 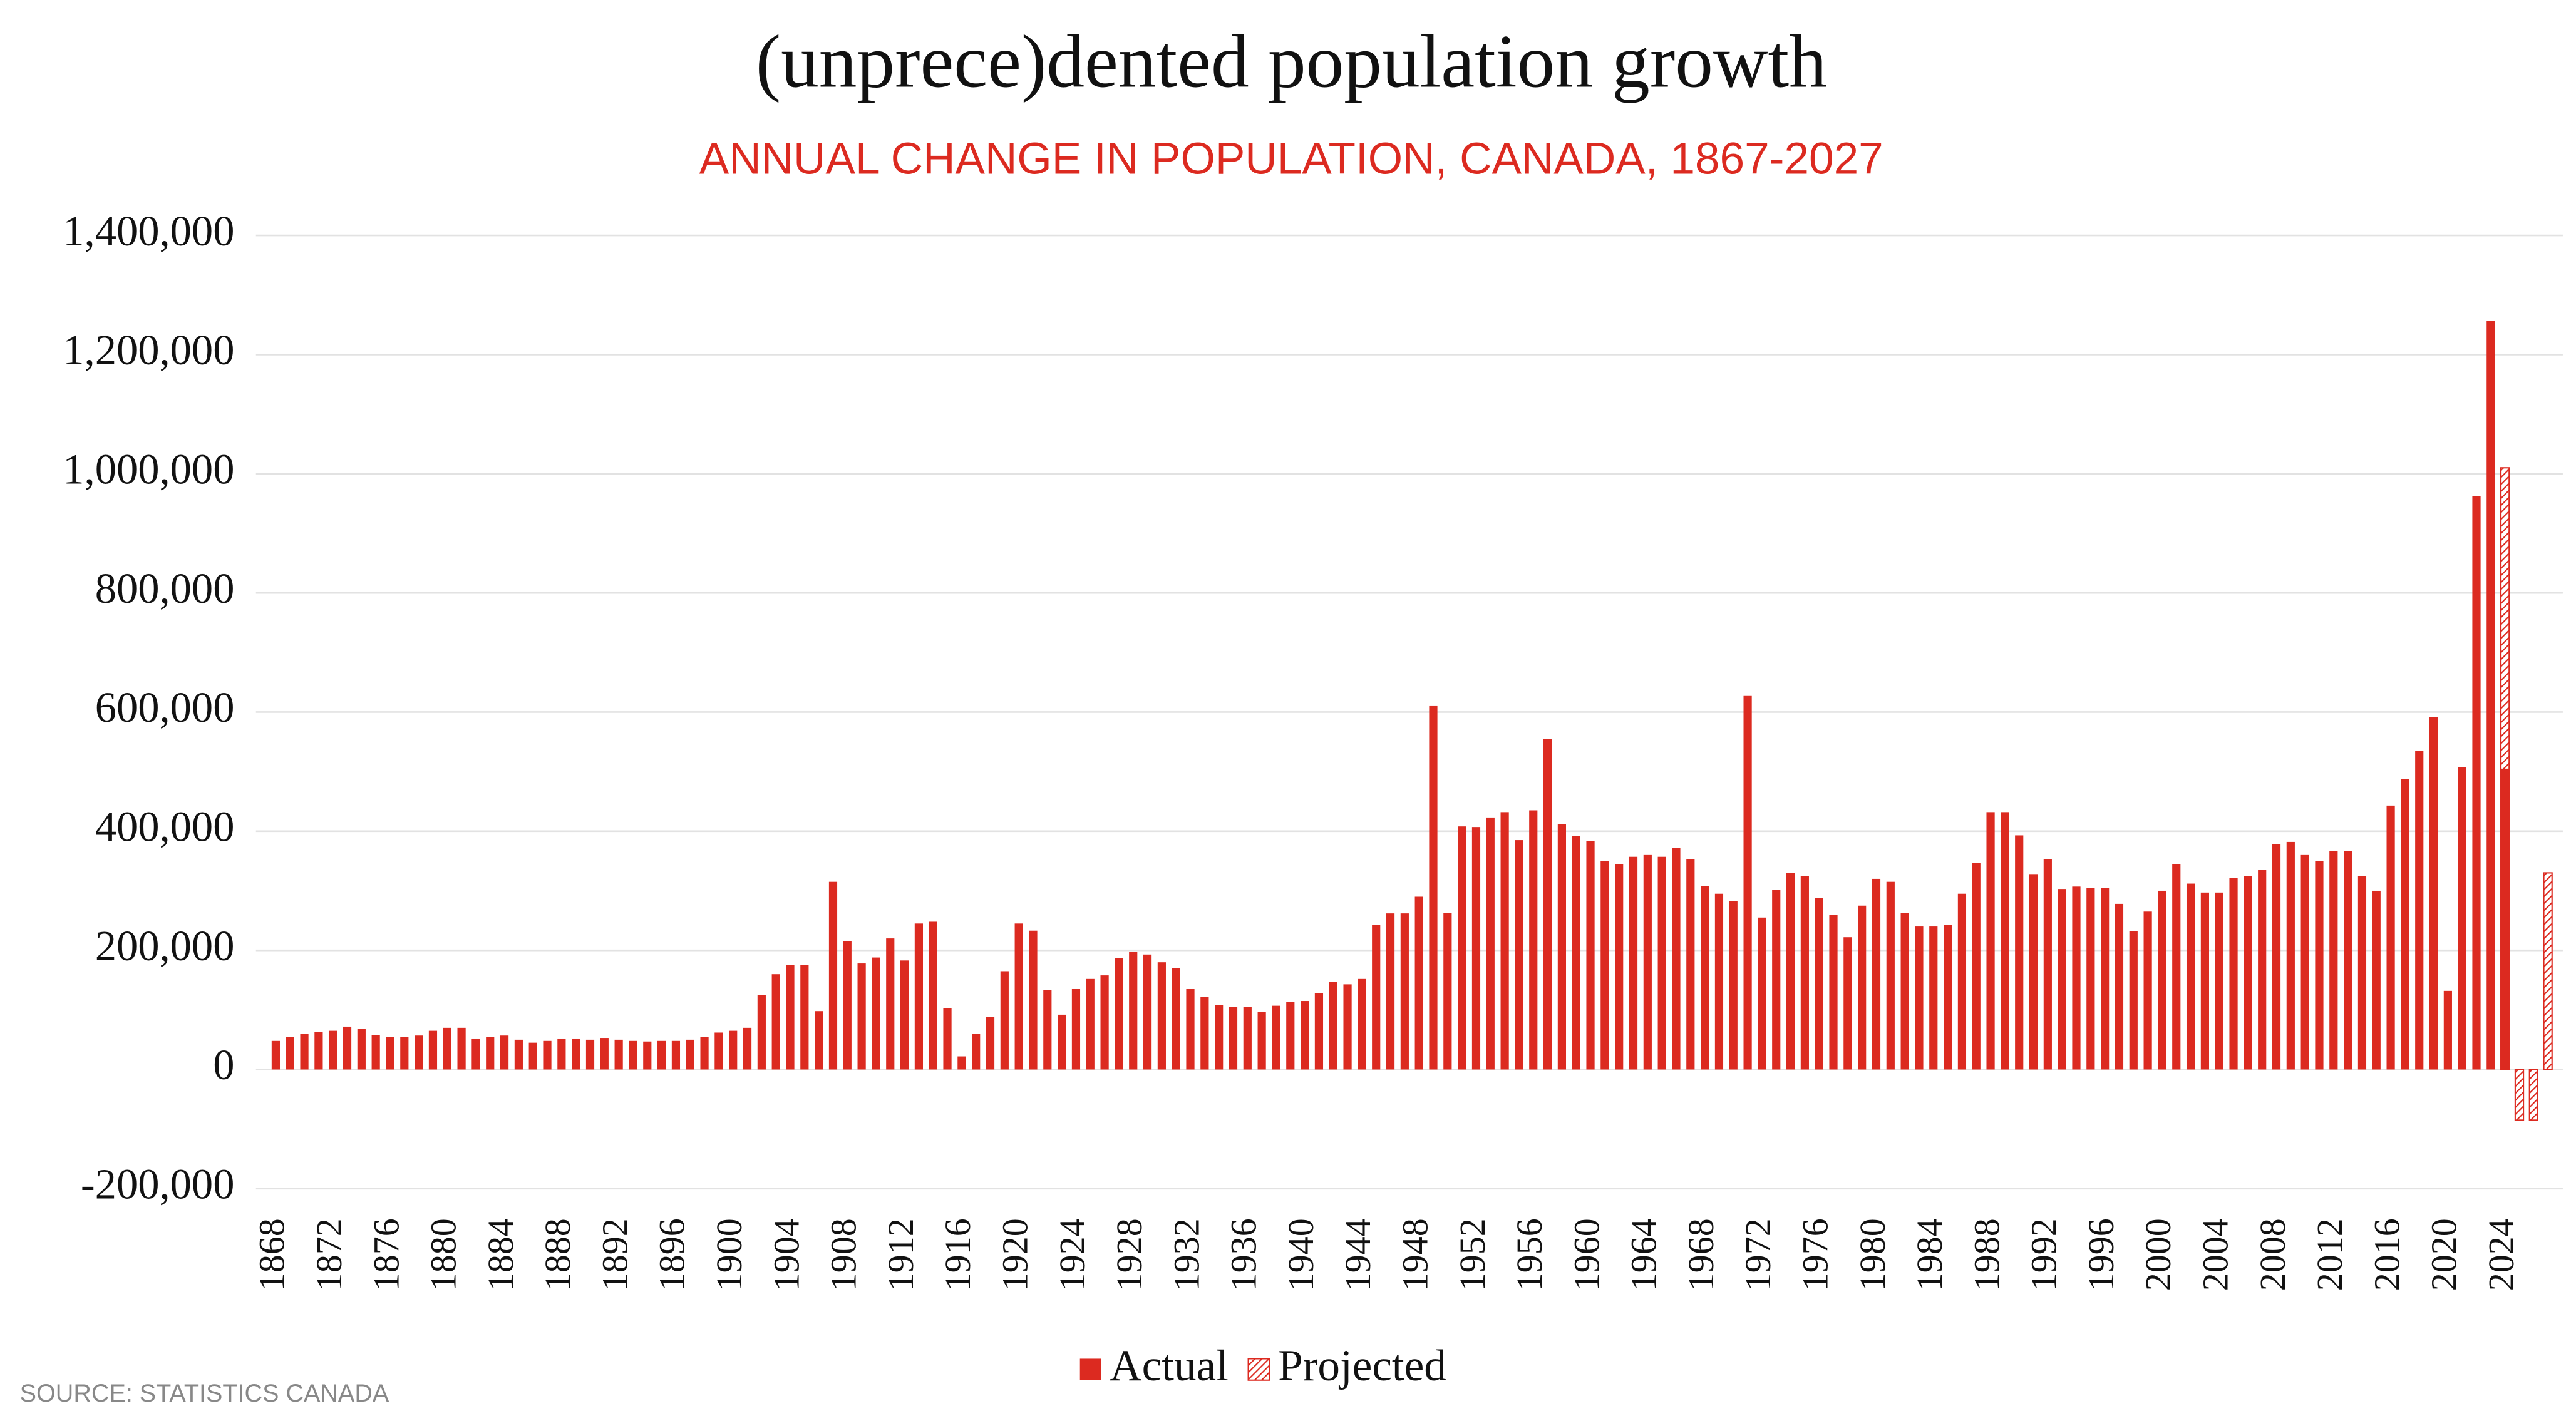 What do you see at coordinates (148, 469) in the screenshot?
I see `y-tick-label: 1,000,000` at bounding box center [148, 469].